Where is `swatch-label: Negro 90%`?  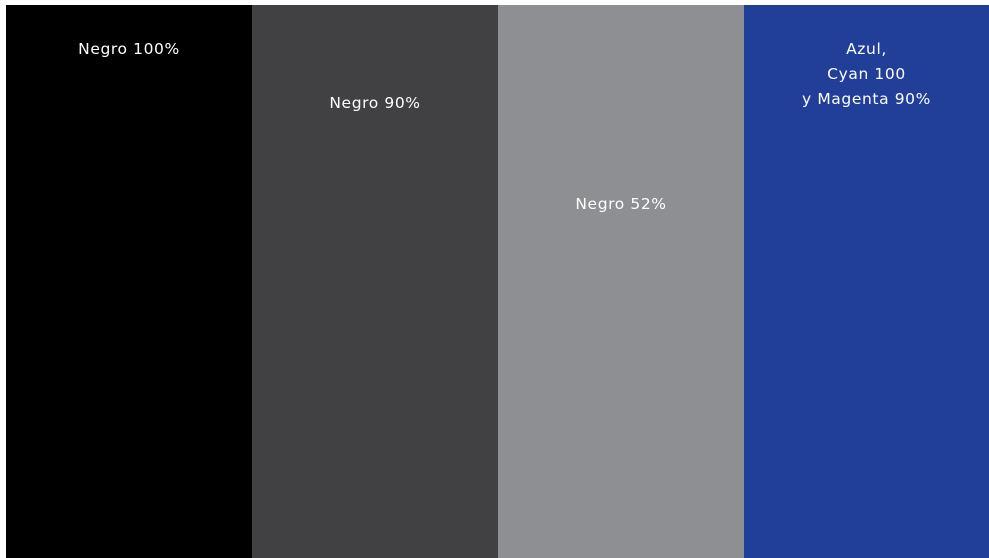
swatch-label: Negro 90% is located at coordinates (375, 103).